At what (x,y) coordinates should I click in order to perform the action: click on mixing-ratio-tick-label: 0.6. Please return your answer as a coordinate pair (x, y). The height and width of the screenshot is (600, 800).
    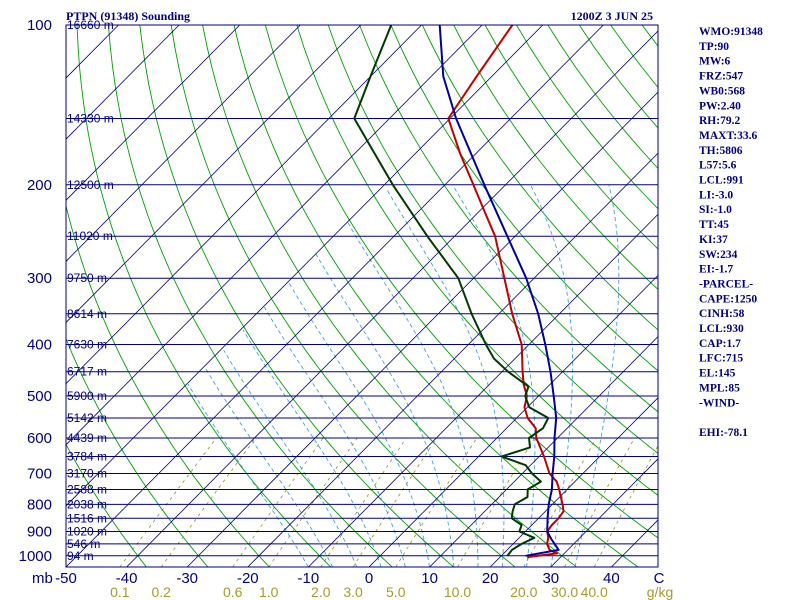
    Looking at the image, I should click on (233, 592).